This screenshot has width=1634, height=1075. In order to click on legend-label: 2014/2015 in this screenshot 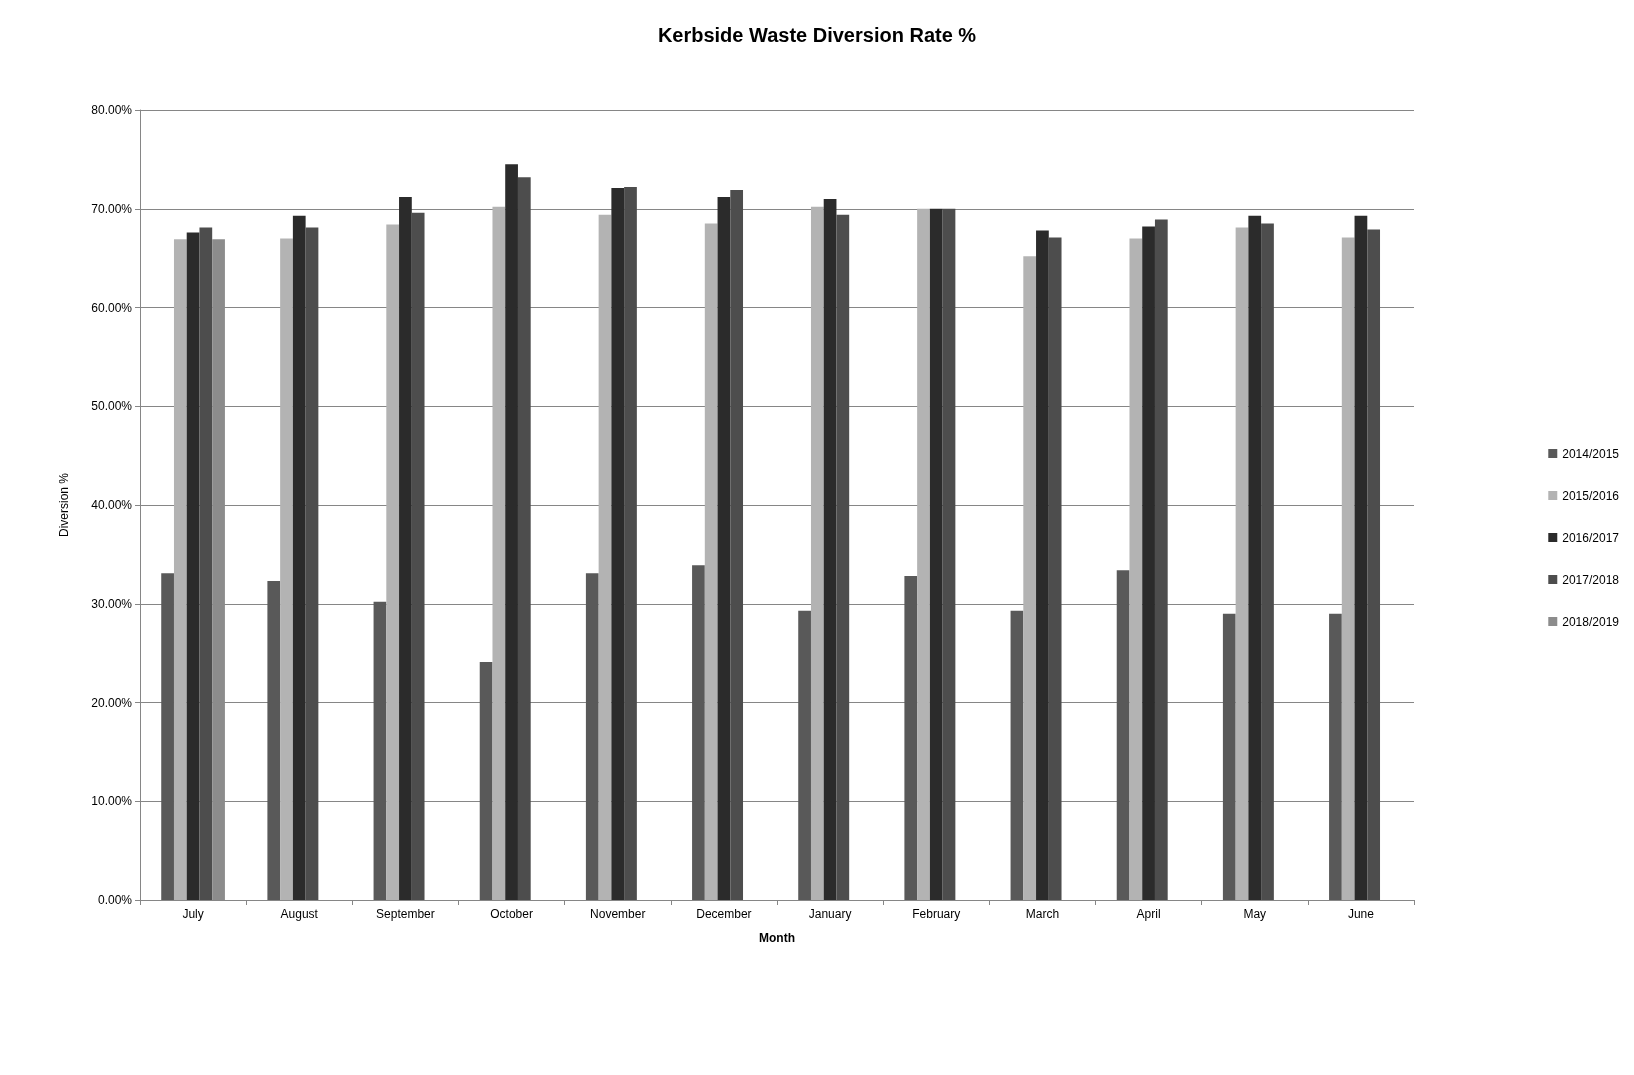, I will do `click(1591, 453)`.